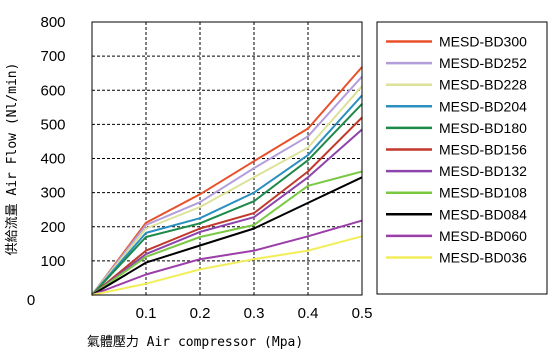 This screenshot has height=354, width=552. Describe the element at coordinates (483, 171) in the screenshot. I see `legend-label: MESD-BD132` at that location.